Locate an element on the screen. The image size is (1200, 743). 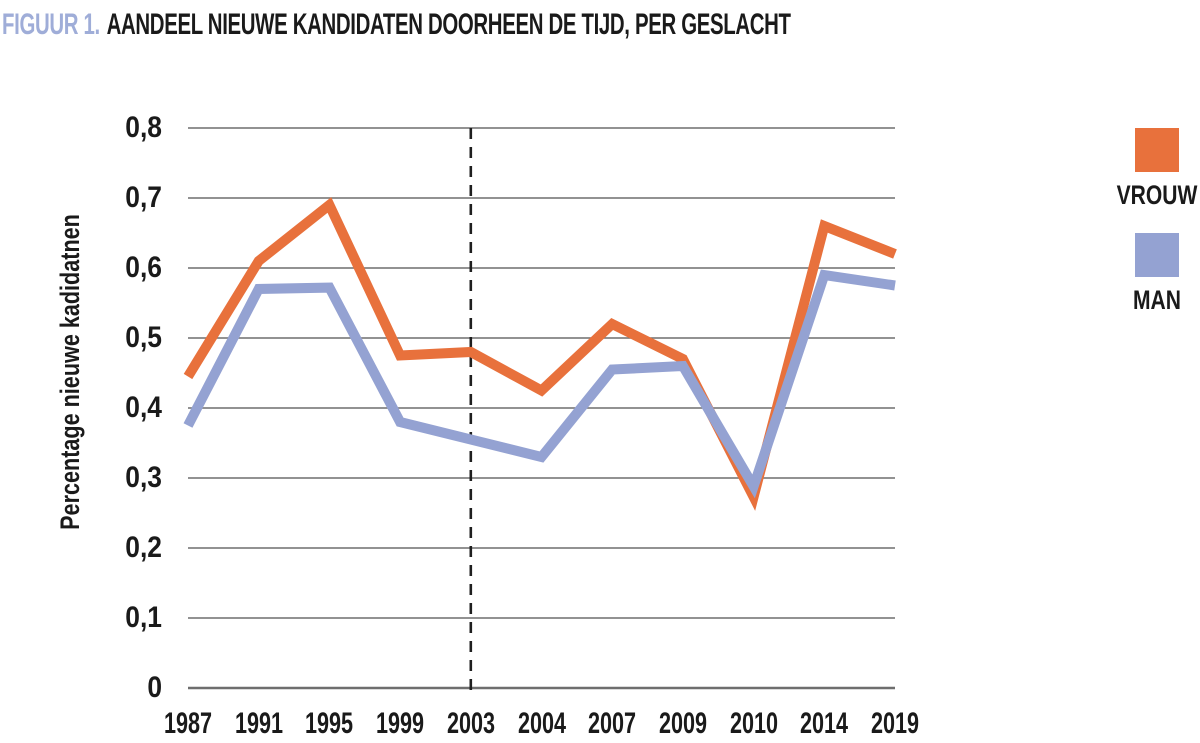
x-tick-label: 2003 is located at coordinates (470, 723).